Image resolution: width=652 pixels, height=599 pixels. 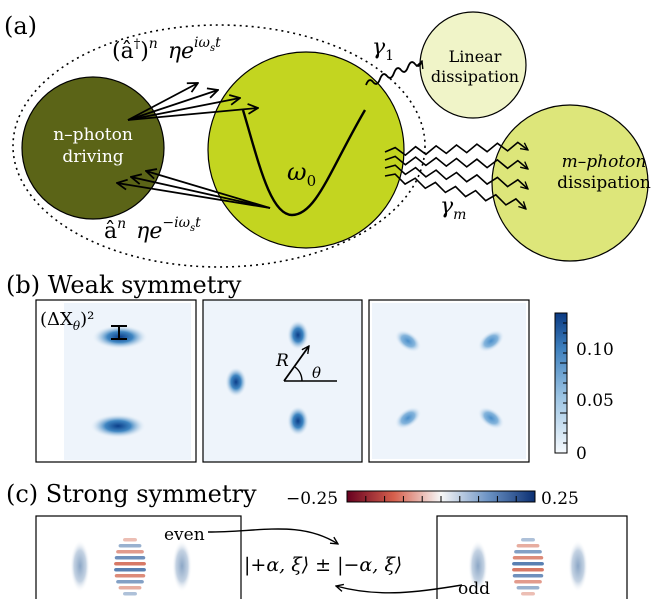 What do you see at coordinates (272, 536) in the screenshot?
I see `even-arrow` at bounding box center [272, 536].